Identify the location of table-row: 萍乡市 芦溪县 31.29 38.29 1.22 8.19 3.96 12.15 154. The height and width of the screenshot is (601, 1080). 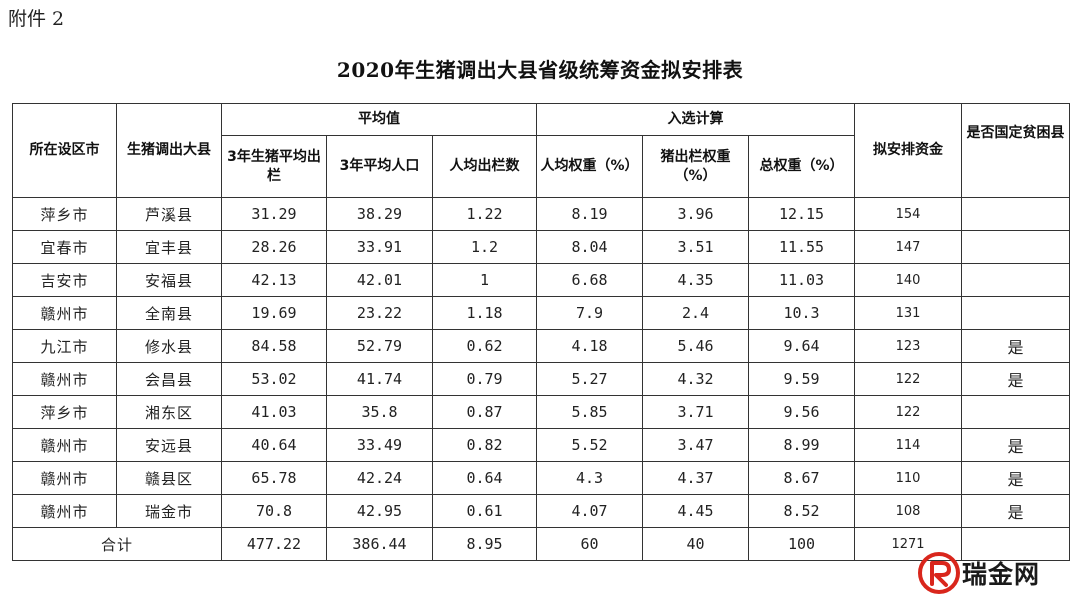
(541, 214).